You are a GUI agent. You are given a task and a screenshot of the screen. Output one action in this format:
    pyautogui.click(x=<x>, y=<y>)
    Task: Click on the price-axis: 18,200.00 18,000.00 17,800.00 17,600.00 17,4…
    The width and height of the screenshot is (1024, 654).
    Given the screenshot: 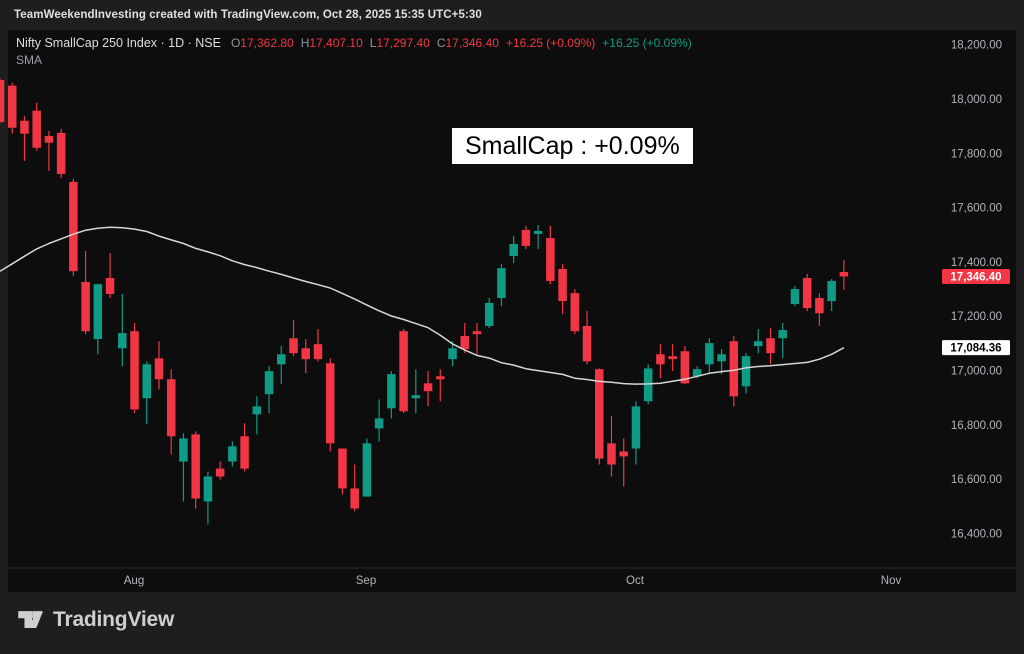 What is the action you would take?
    pyautogui.click(x=976, y=290)
    